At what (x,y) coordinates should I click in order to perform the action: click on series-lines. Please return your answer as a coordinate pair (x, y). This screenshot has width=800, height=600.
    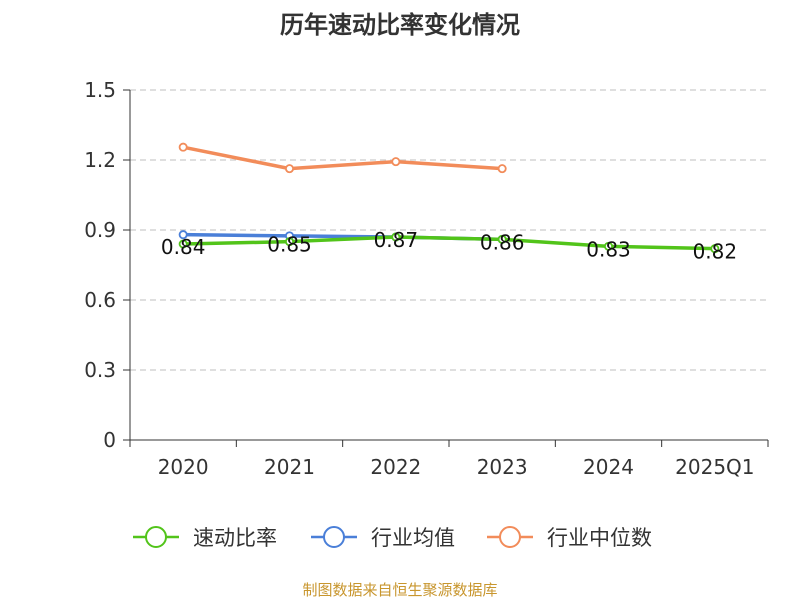
    Looking at the image, I should click on (449, 198).